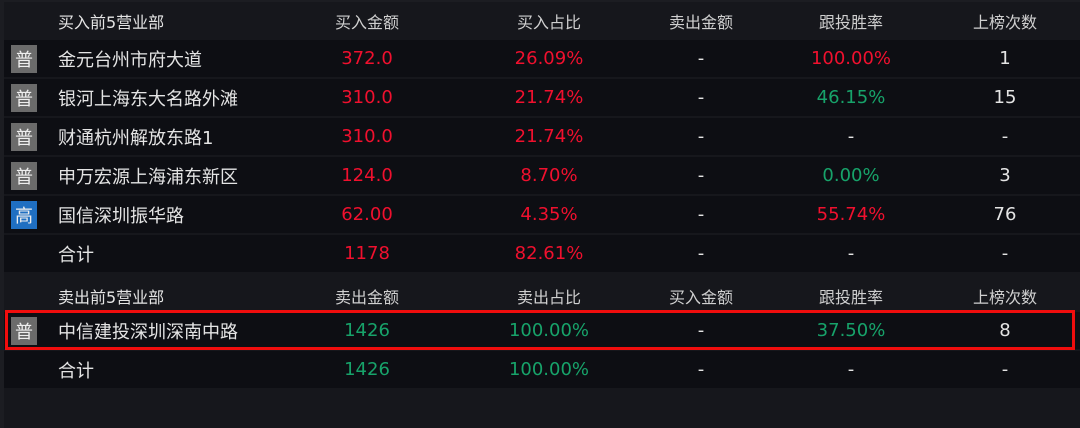  What do you see at coordinates (24, 215) in the screenshot?
I see `broker-type-badge: 高` at bounding box center [24, 215].